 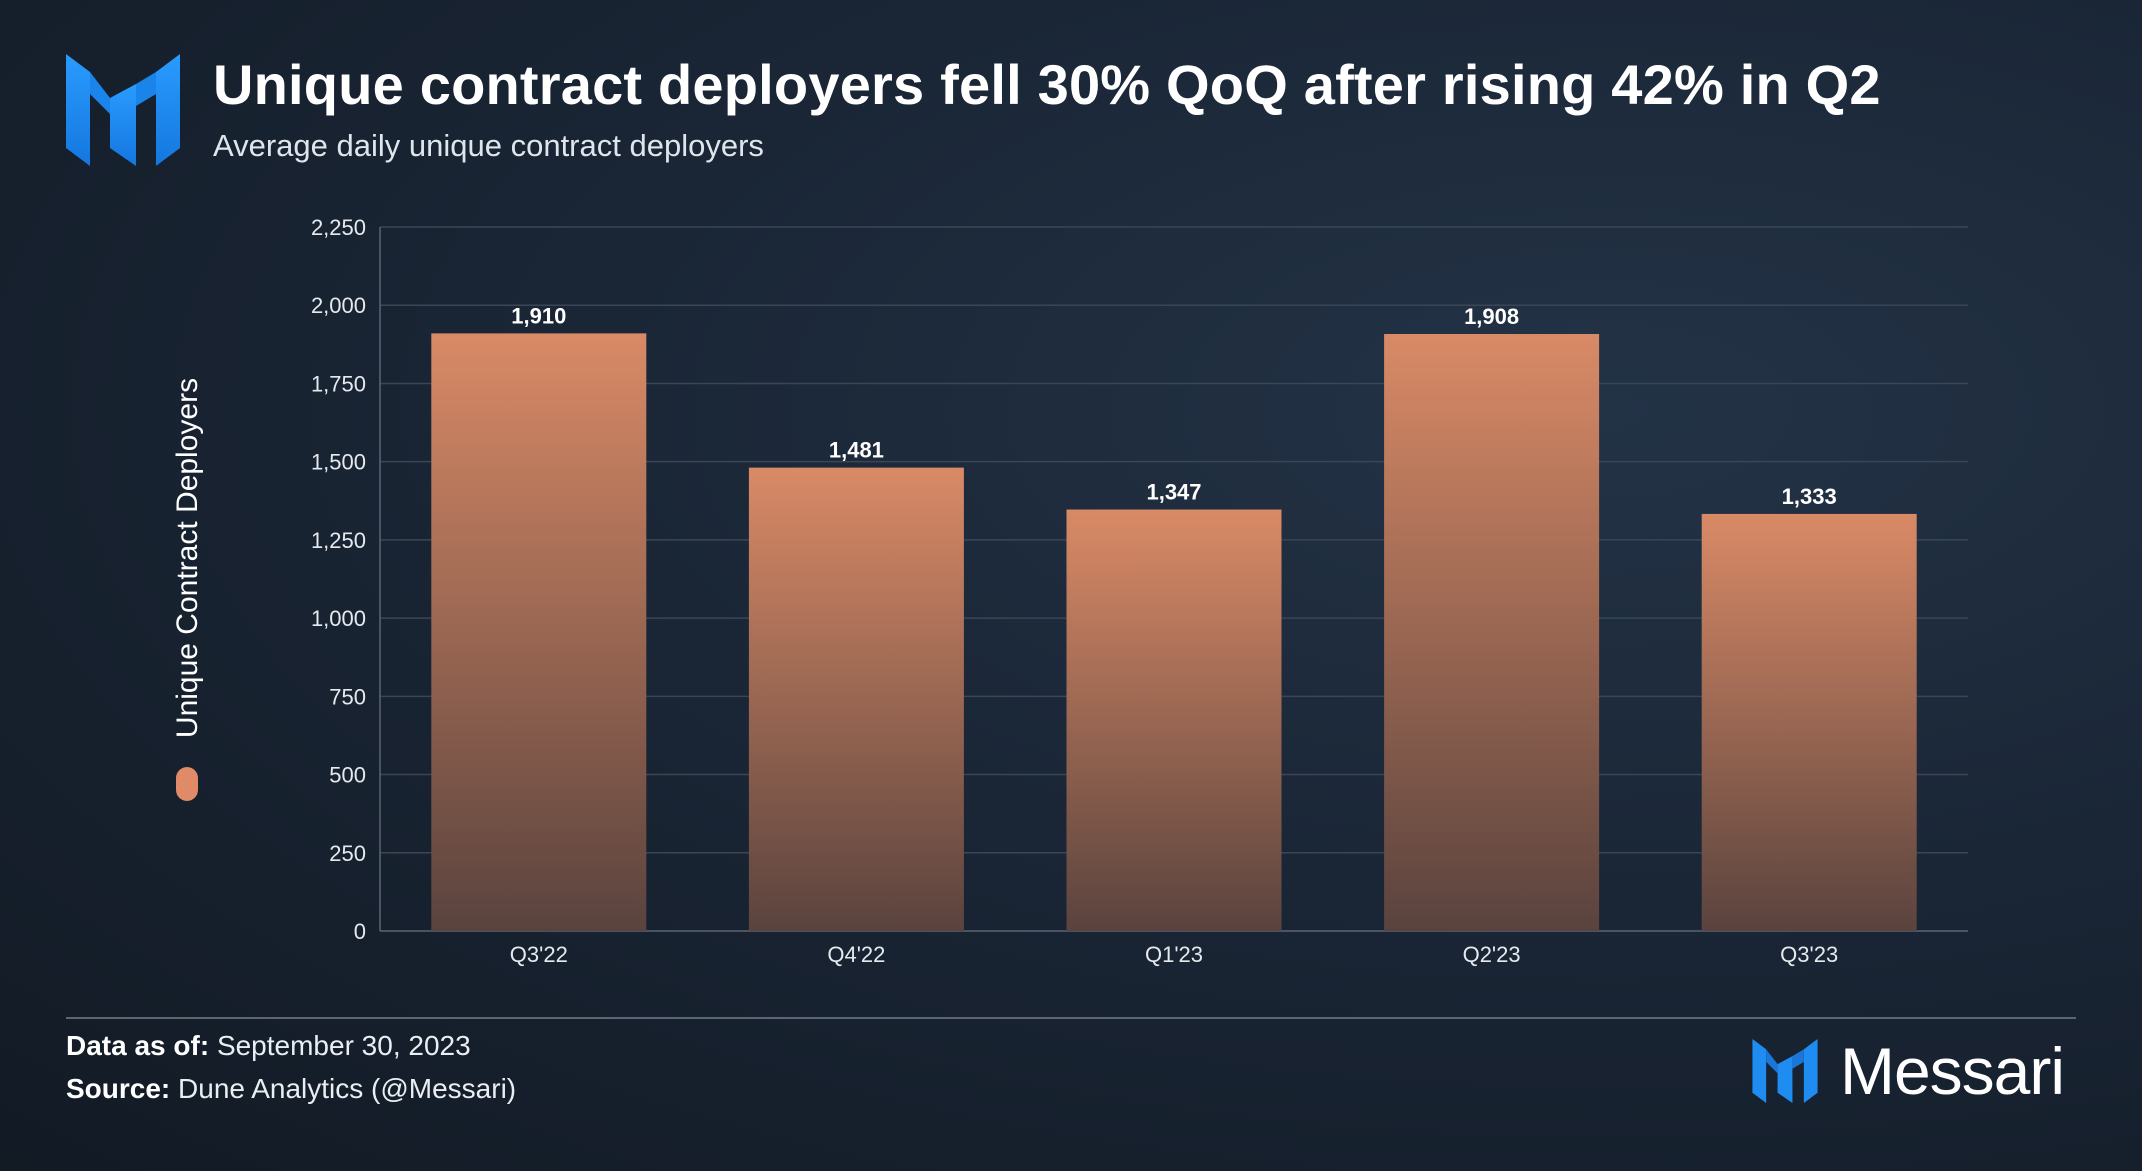 What do you see at coordinates (856, 954) in the screenshot?
I see `x-tick-label: Q4'22` at bounding box center [856, 954].